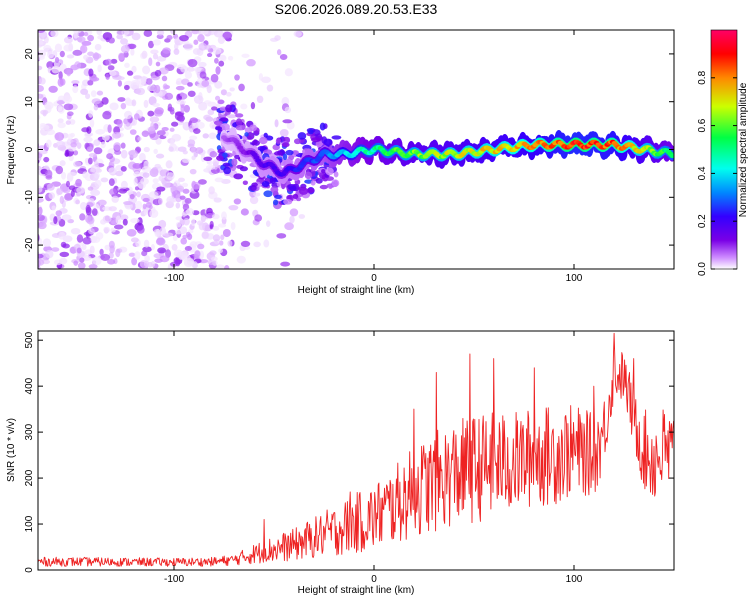 This screenshot has width=750, height=600. I want to click on spectrogram-x-tick-label: 0, so click(374, 278).